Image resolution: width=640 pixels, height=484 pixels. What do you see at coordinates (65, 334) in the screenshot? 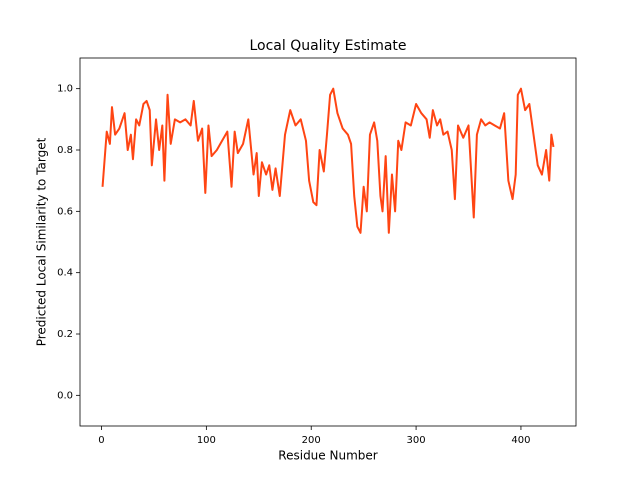
I see `y-tick-label: 0.2` at bounding box center [65, 334].